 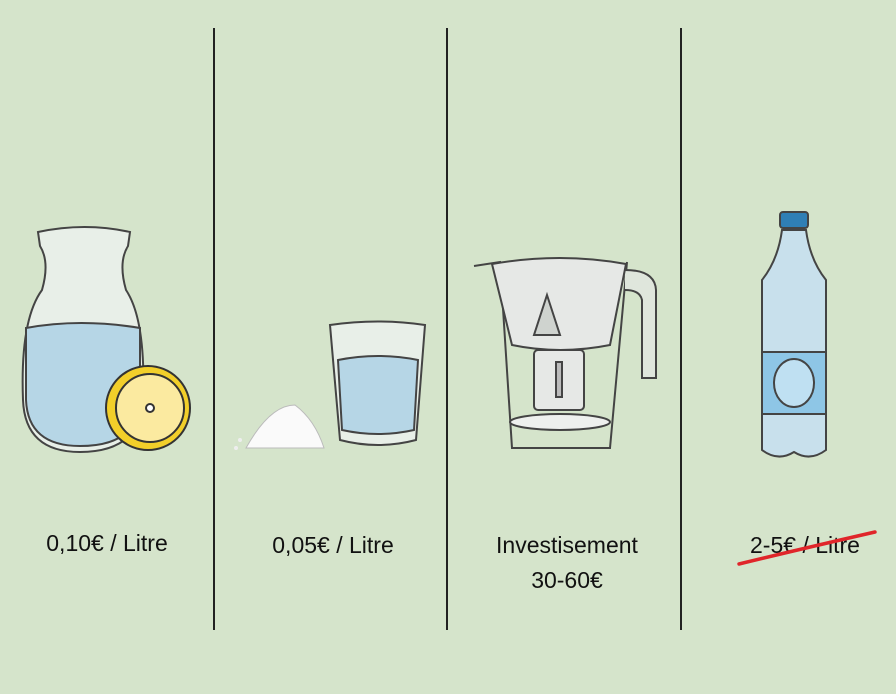 What do you see at coordinates (279, 427) in the screenshot?
I see `salt-pile-illustration` at bounding box center [279, 427].